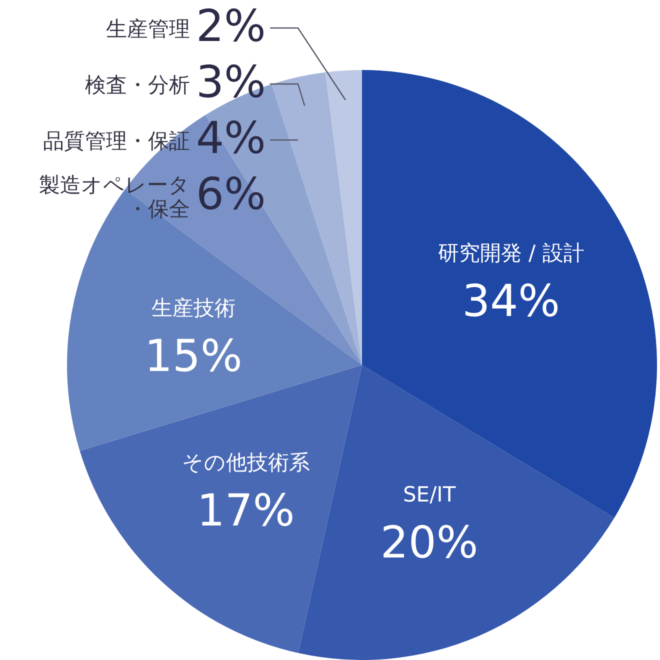  Describe the element at coordinates (114, 197) in the screenshot. I see `slice-label: 製造オペレータ・保全` at that location.